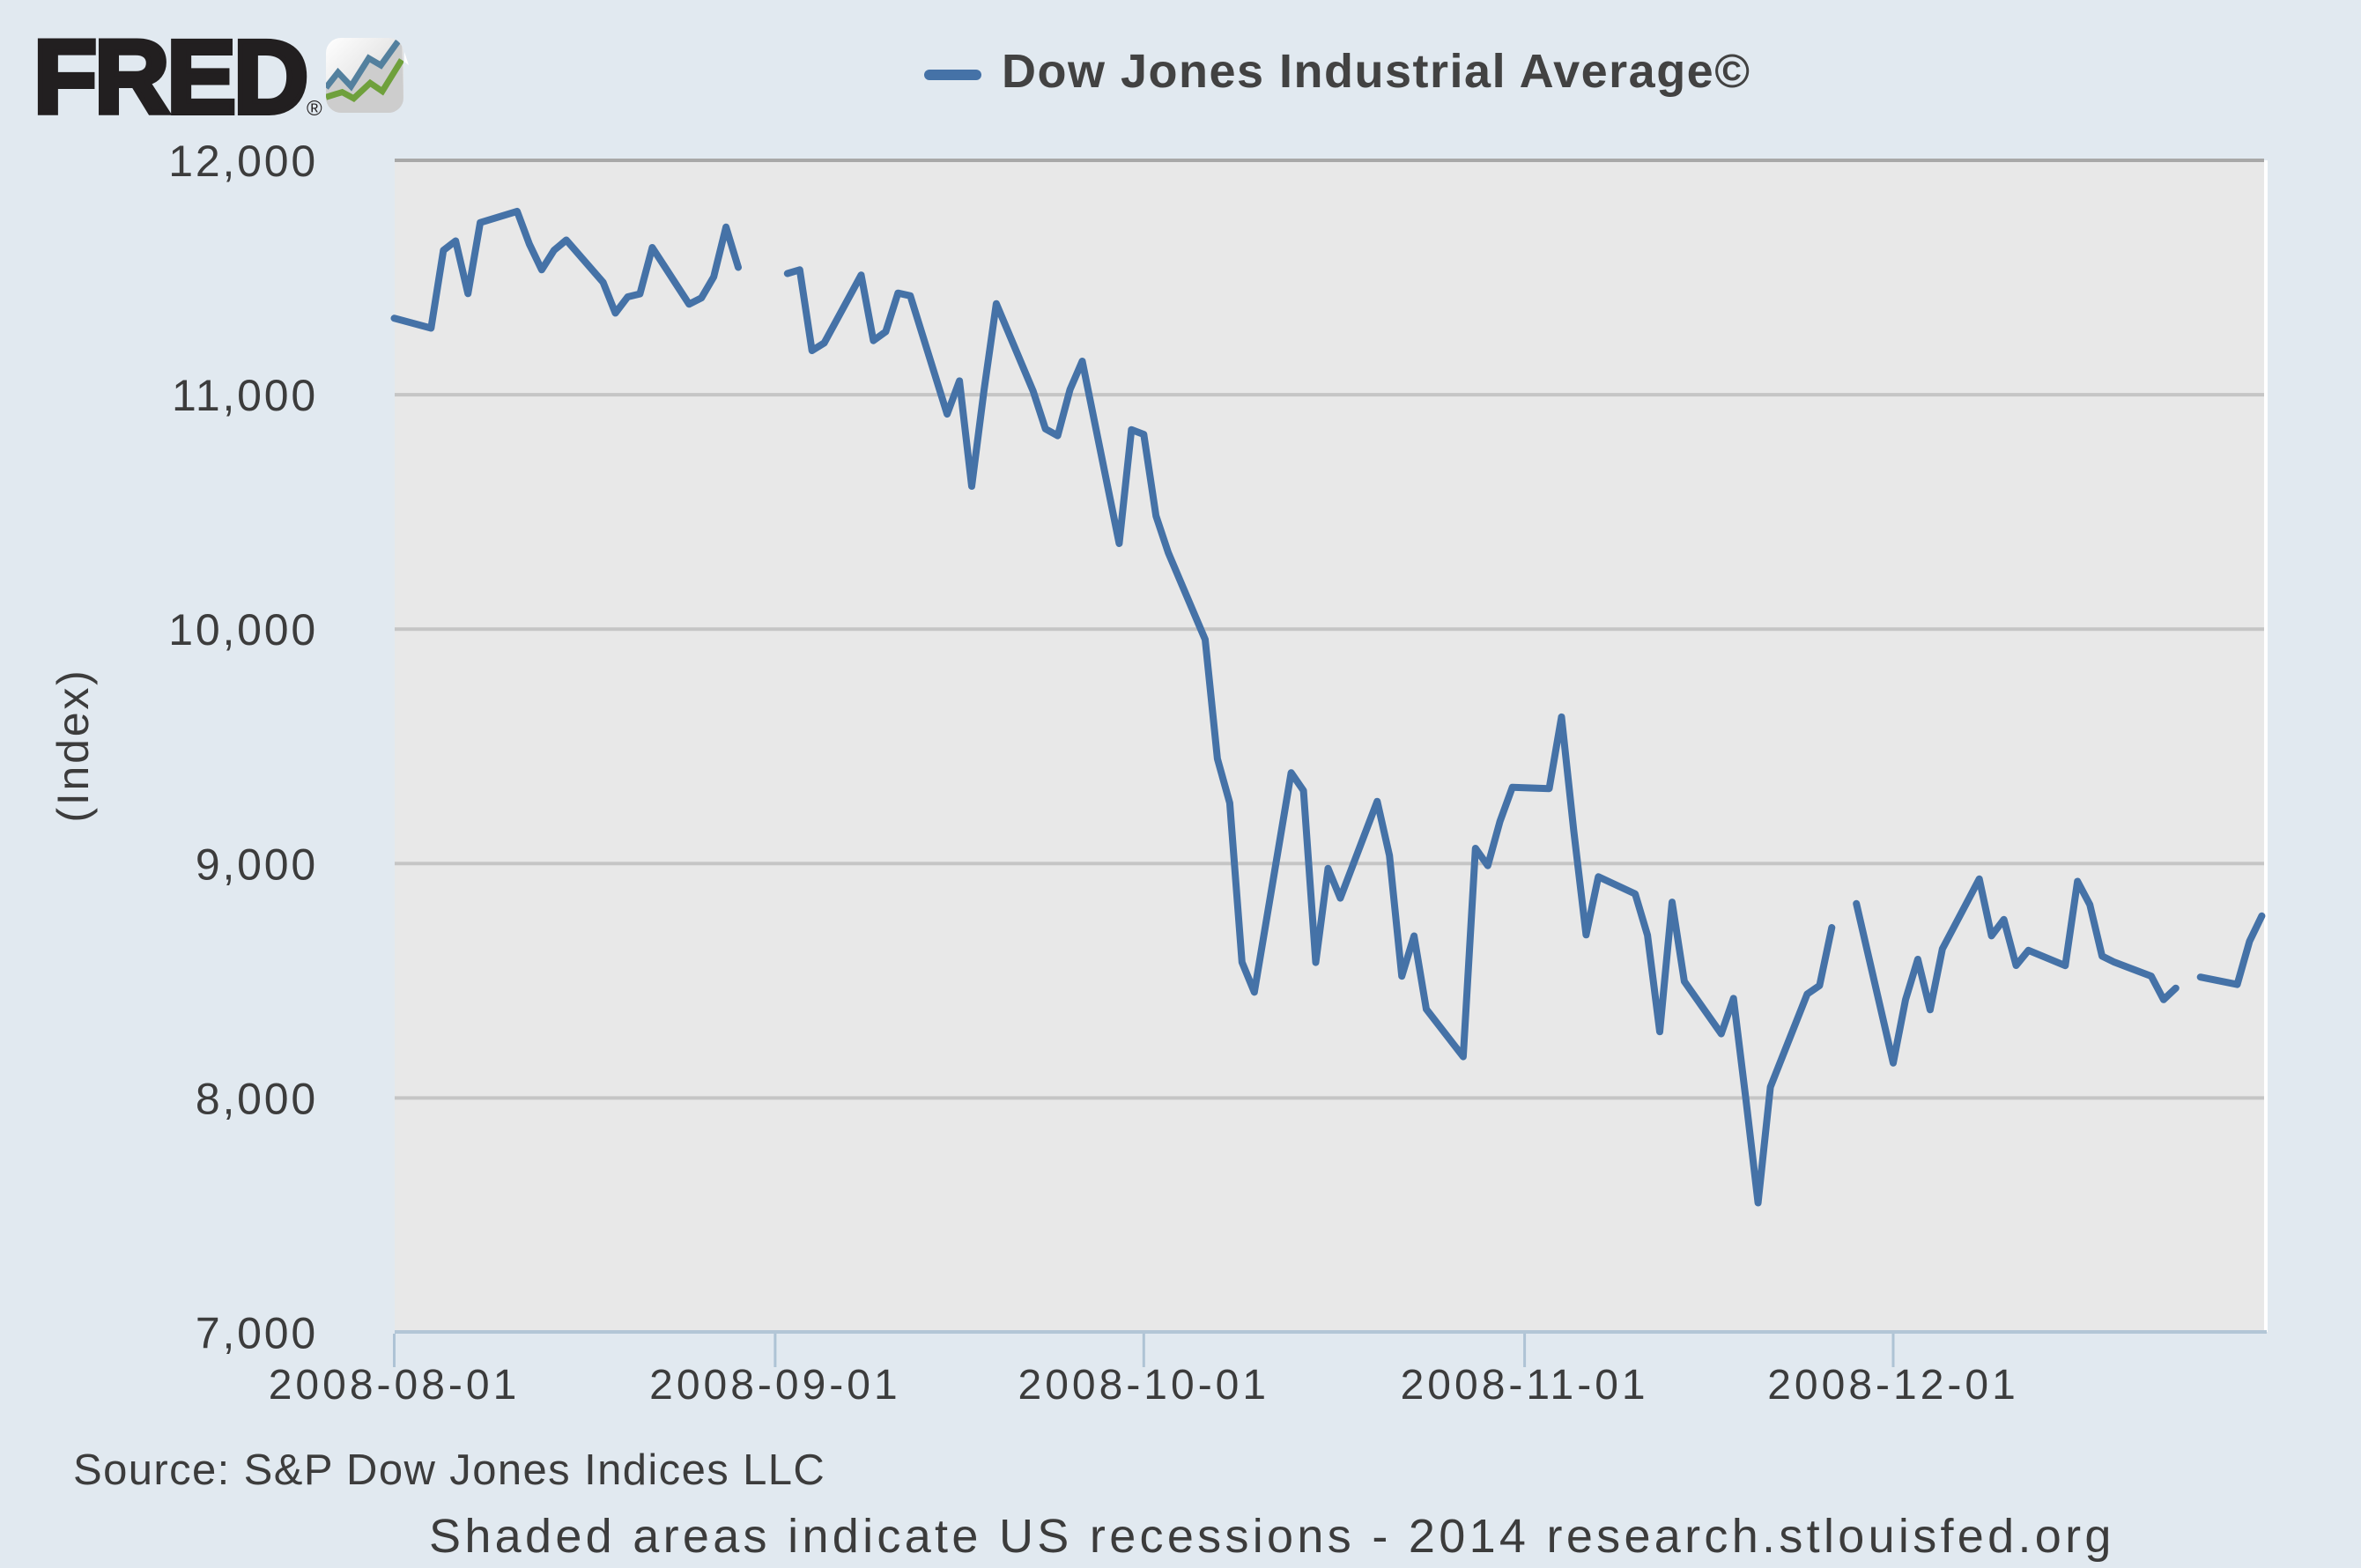 The width and height of the screenshot is (2361, 1568). Describe the element at coordinates (1525, 1385) in the screenshot. I see `svg-text: 2008-11-01` at that location.